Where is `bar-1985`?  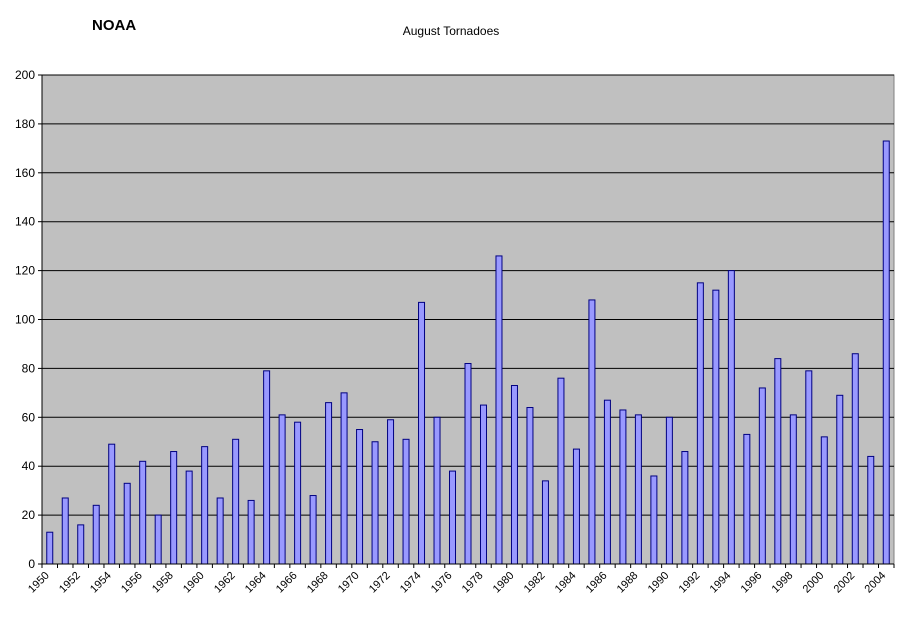 bar-1985 is located at coordinates (592, 432).